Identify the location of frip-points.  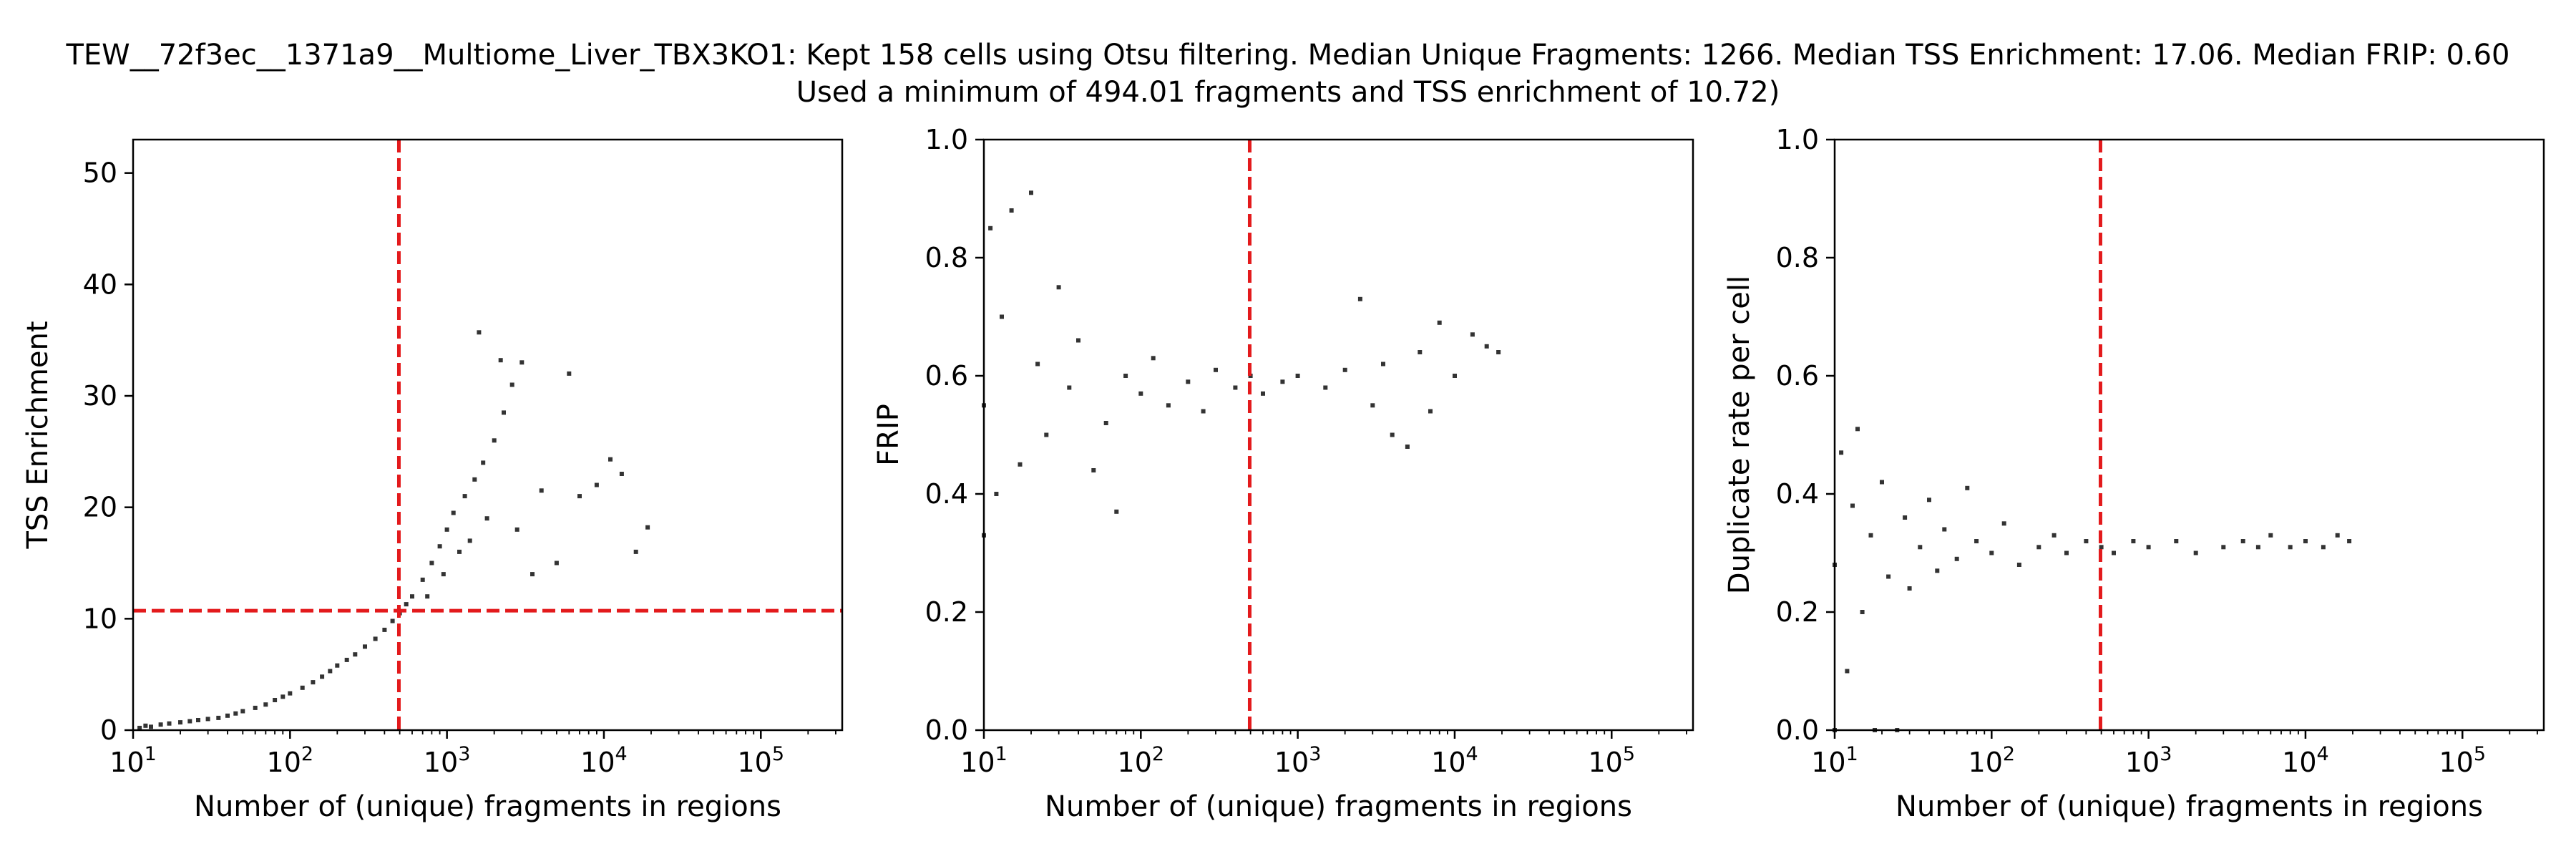
(1241, 364).